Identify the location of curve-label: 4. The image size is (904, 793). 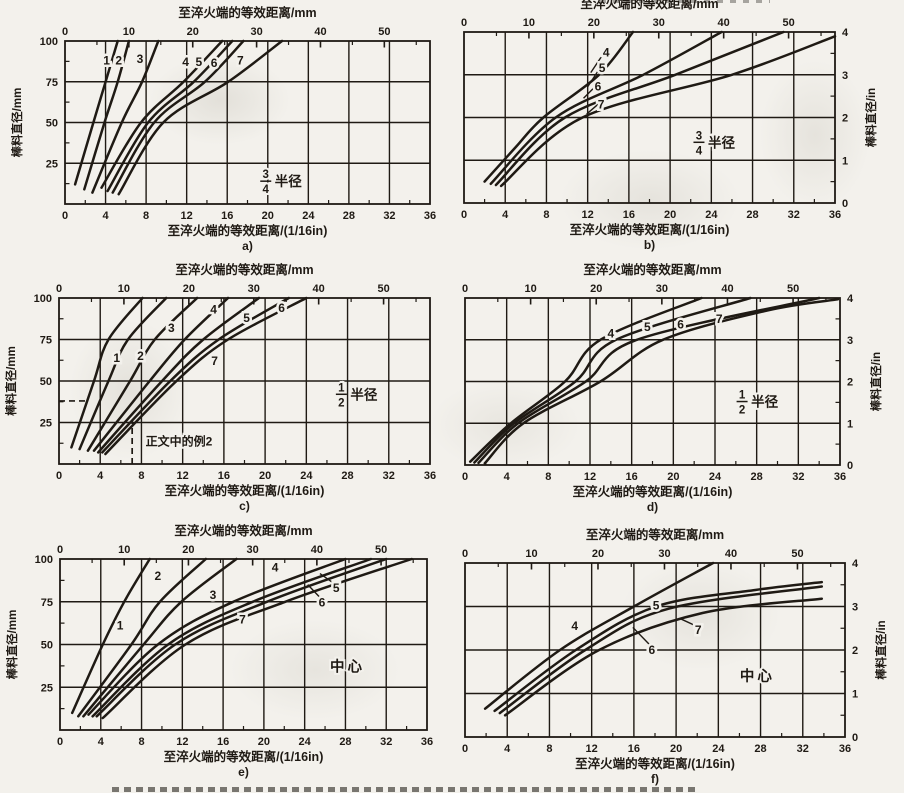
(574, 626).